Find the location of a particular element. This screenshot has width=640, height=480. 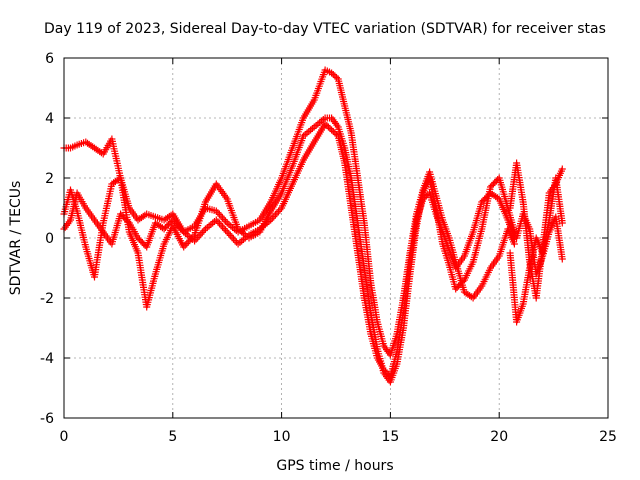

y-tick-label: -6 is located at coordinates (47, 419).